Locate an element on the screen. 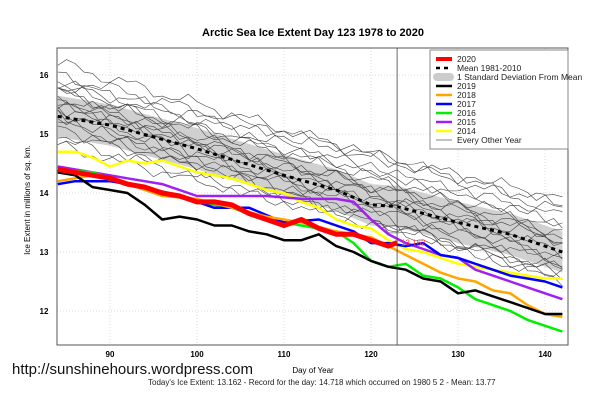  legend-label: 2020 is located at coordinates (466, 59).